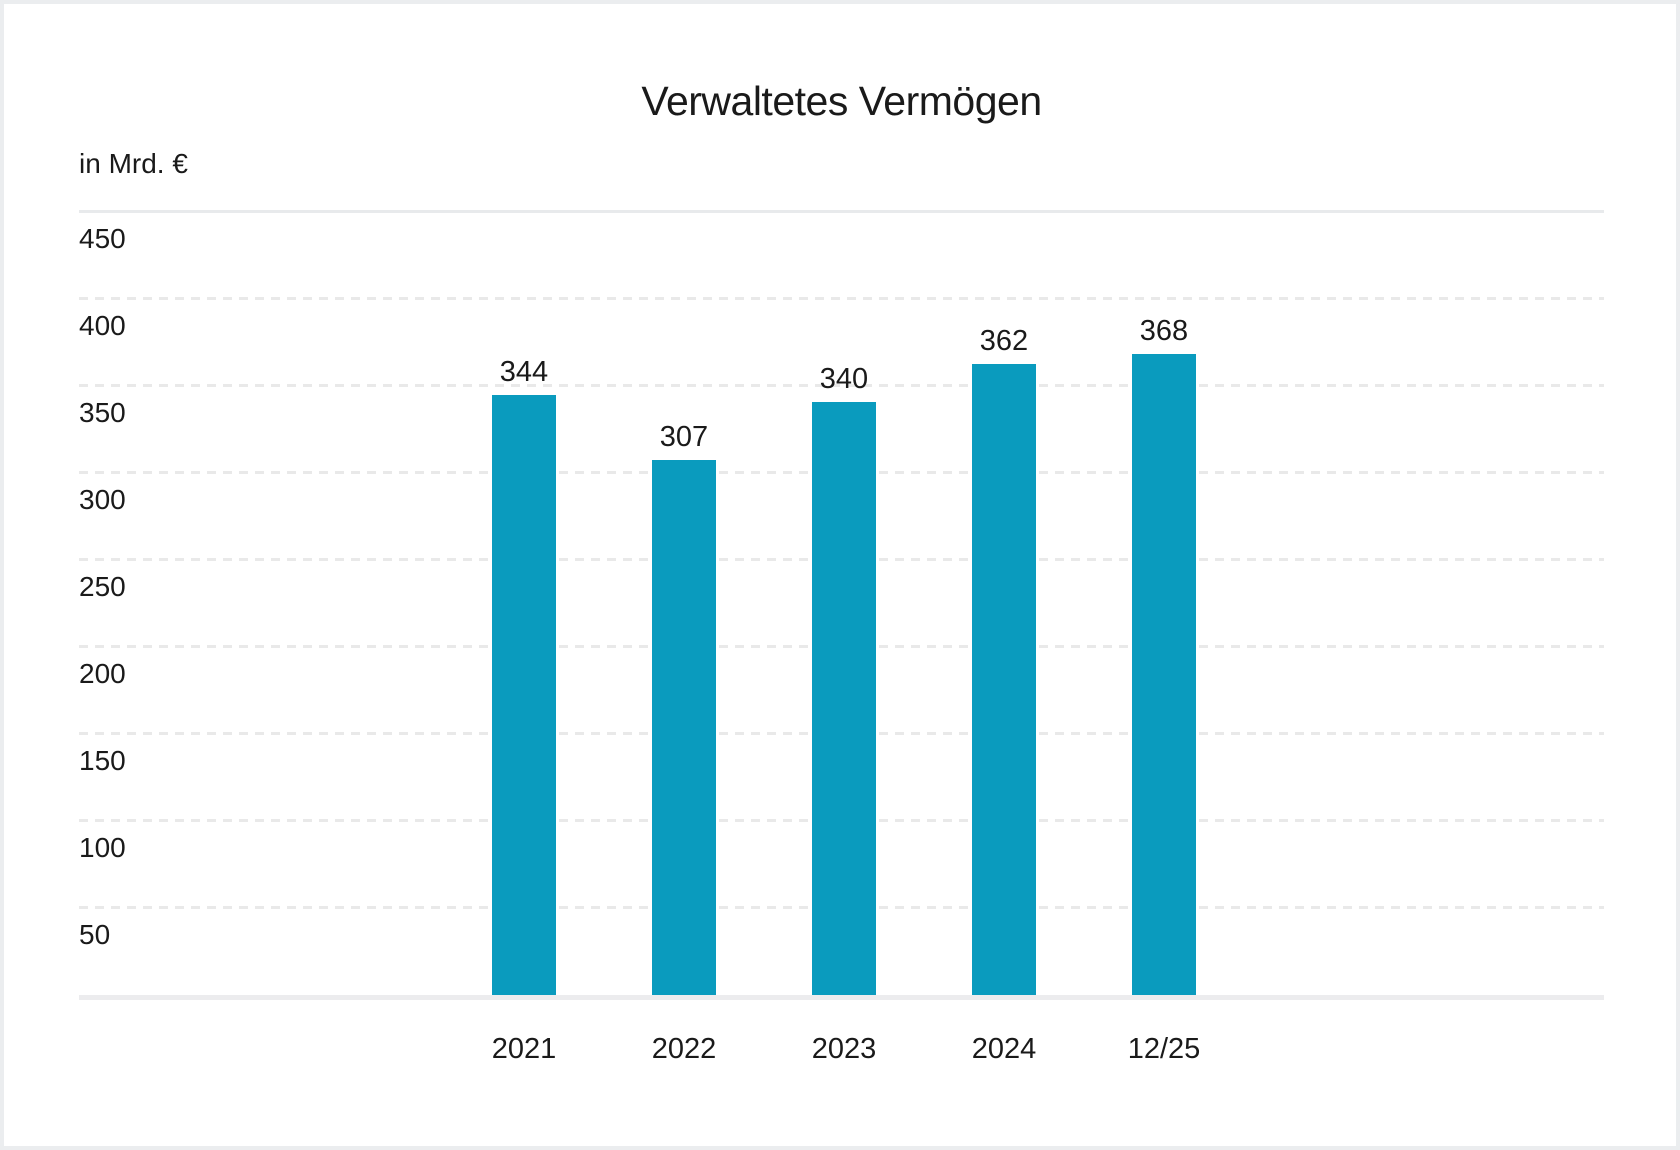 This screenshot has width=1680, height=1150. Describe the element at coordinates (102, 412) in the screenshot. I see `y-axis-tick-label: 350` at that location.